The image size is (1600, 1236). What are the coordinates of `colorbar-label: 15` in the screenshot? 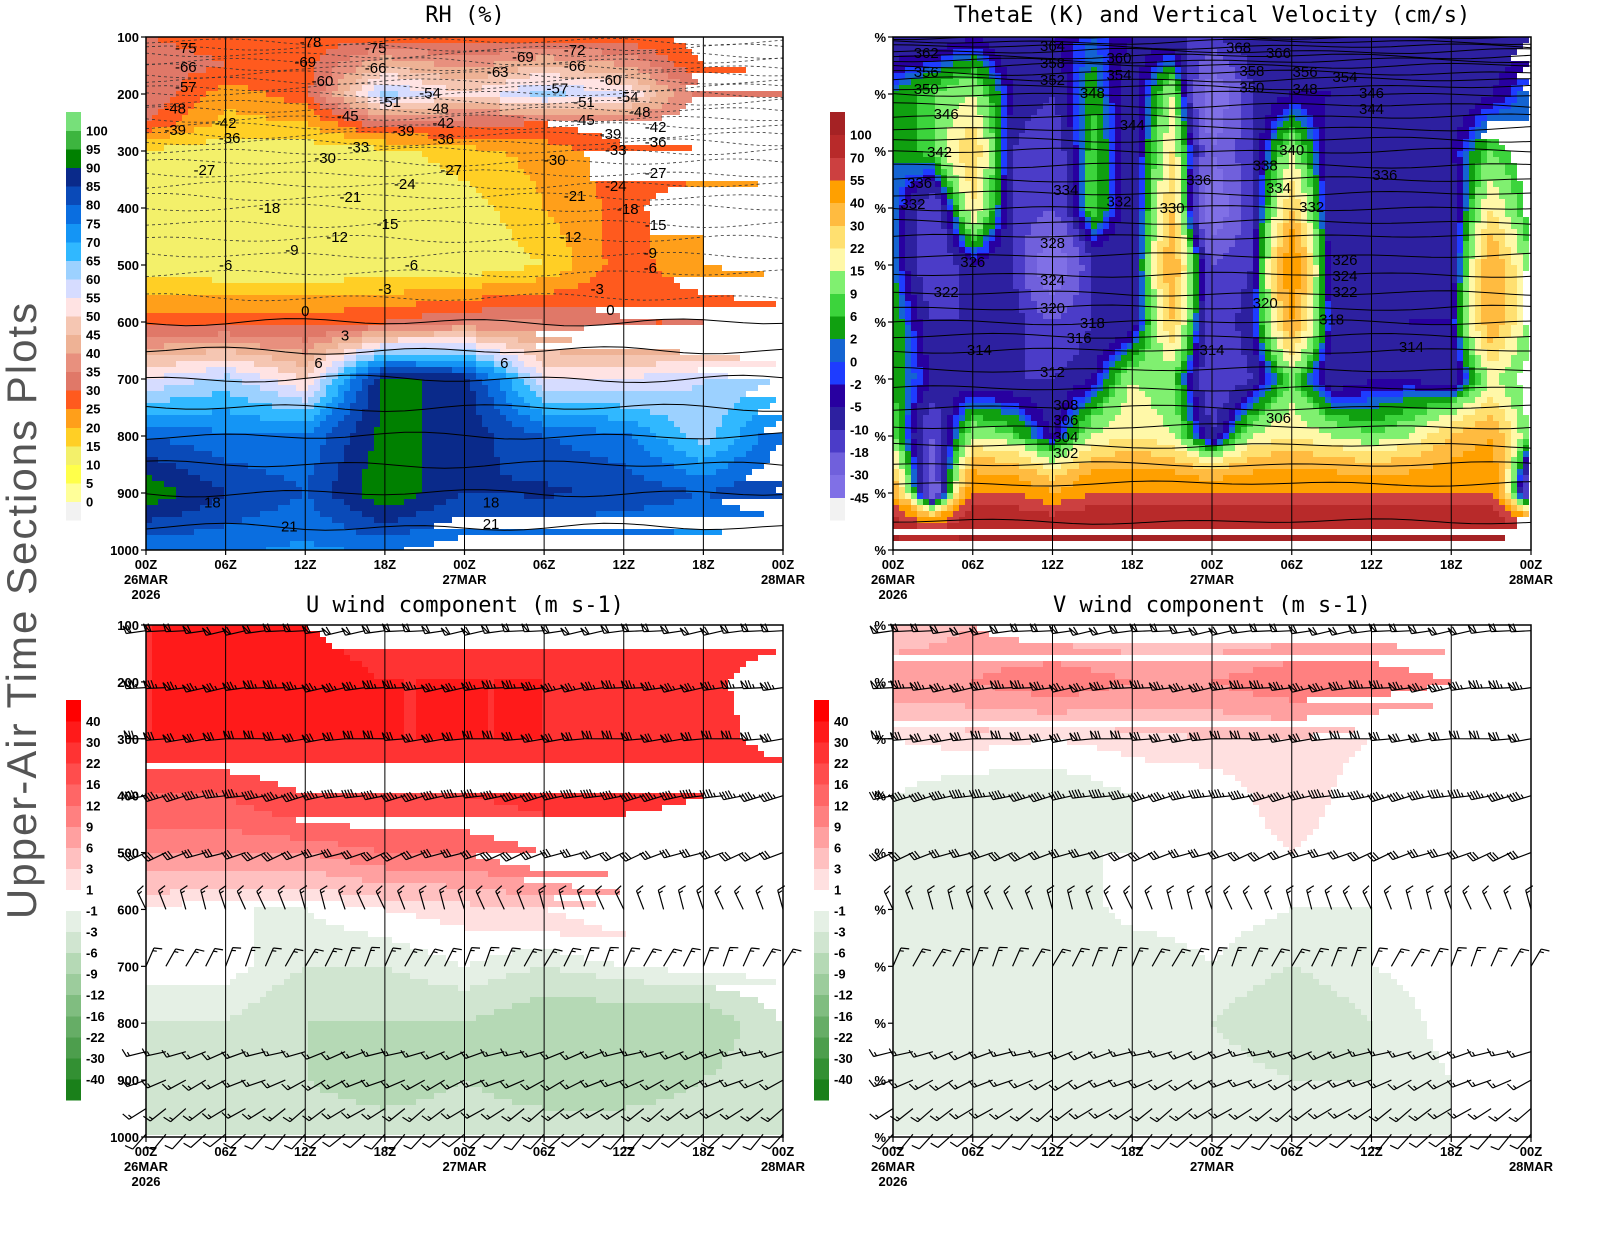 It's located at (857, 271).